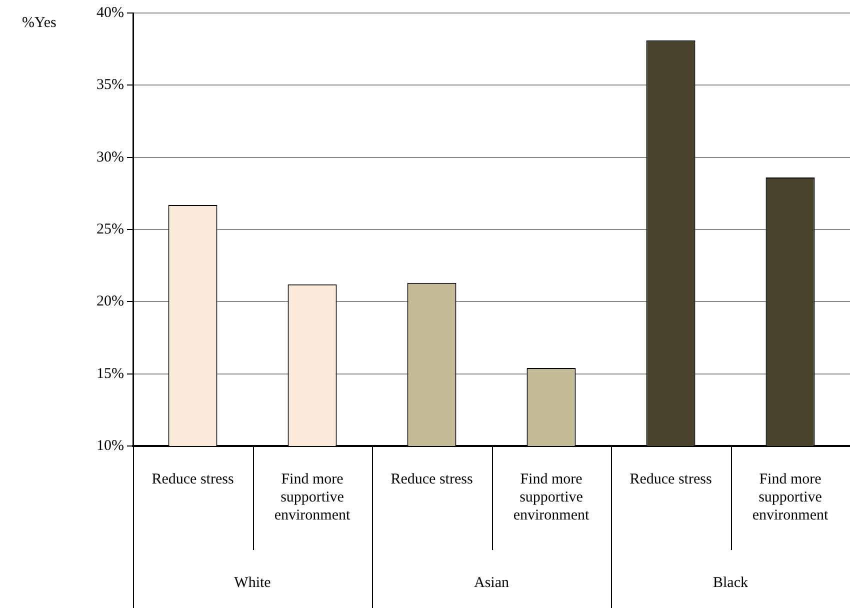 Image resolution: width=850 pixels, height=608 pixels. Describe the element at coordinates (253, 582) in the screenshot. I see `series-label: White` at that location.